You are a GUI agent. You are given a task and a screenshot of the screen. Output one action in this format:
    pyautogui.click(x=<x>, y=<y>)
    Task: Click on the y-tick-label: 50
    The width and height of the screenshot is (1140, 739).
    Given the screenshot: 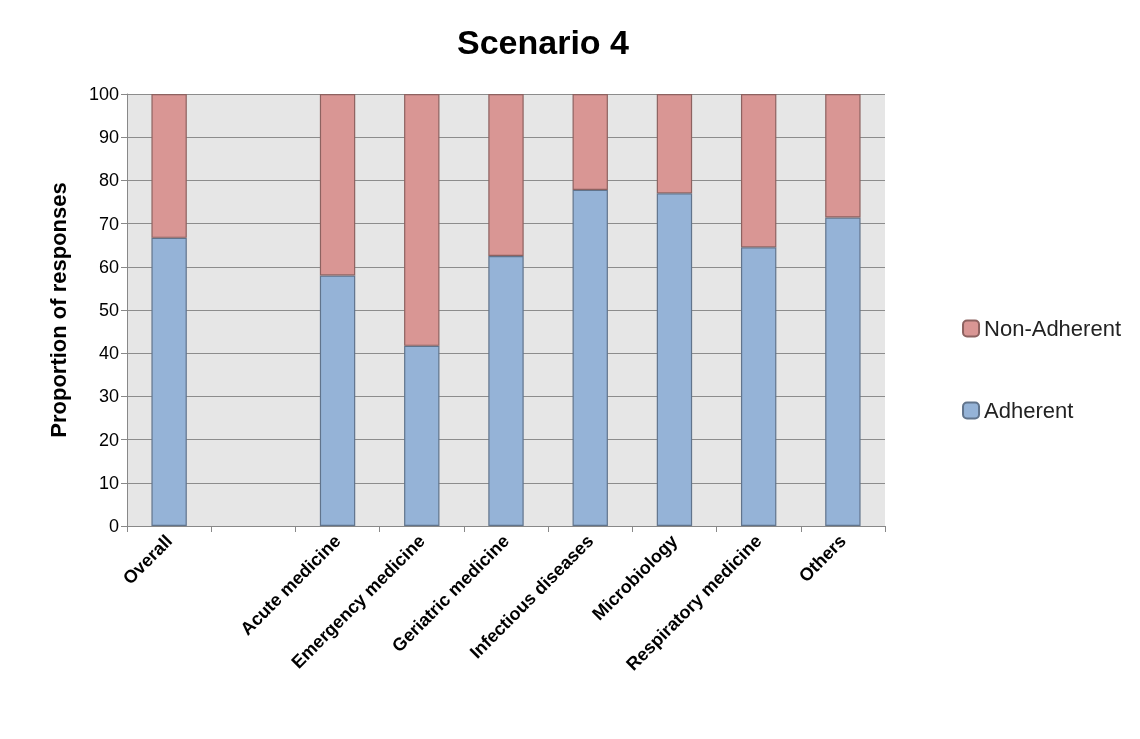 What is the action you would take?
    pyautogui.click(x=108, y=310)
    